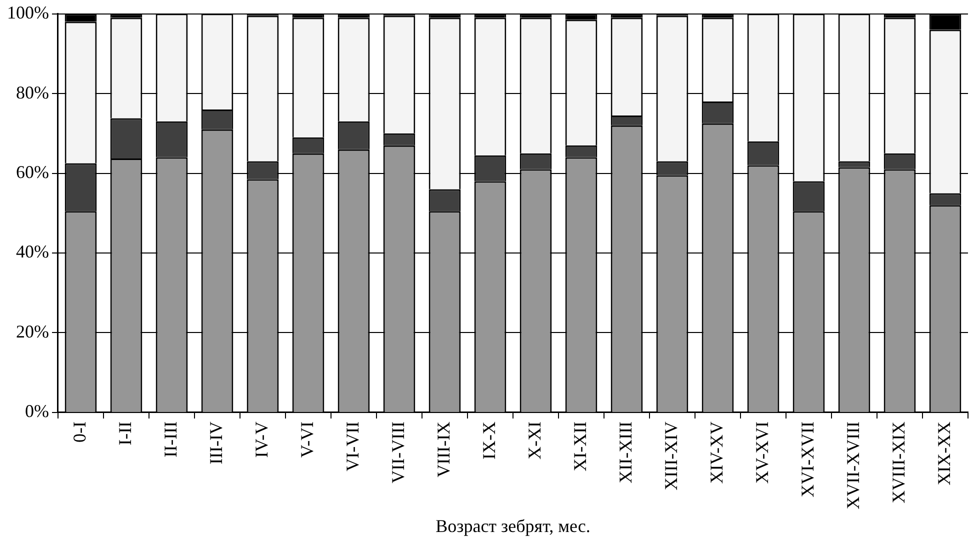  I want to click on x-tick-label: 0-I, so click(79, 431).